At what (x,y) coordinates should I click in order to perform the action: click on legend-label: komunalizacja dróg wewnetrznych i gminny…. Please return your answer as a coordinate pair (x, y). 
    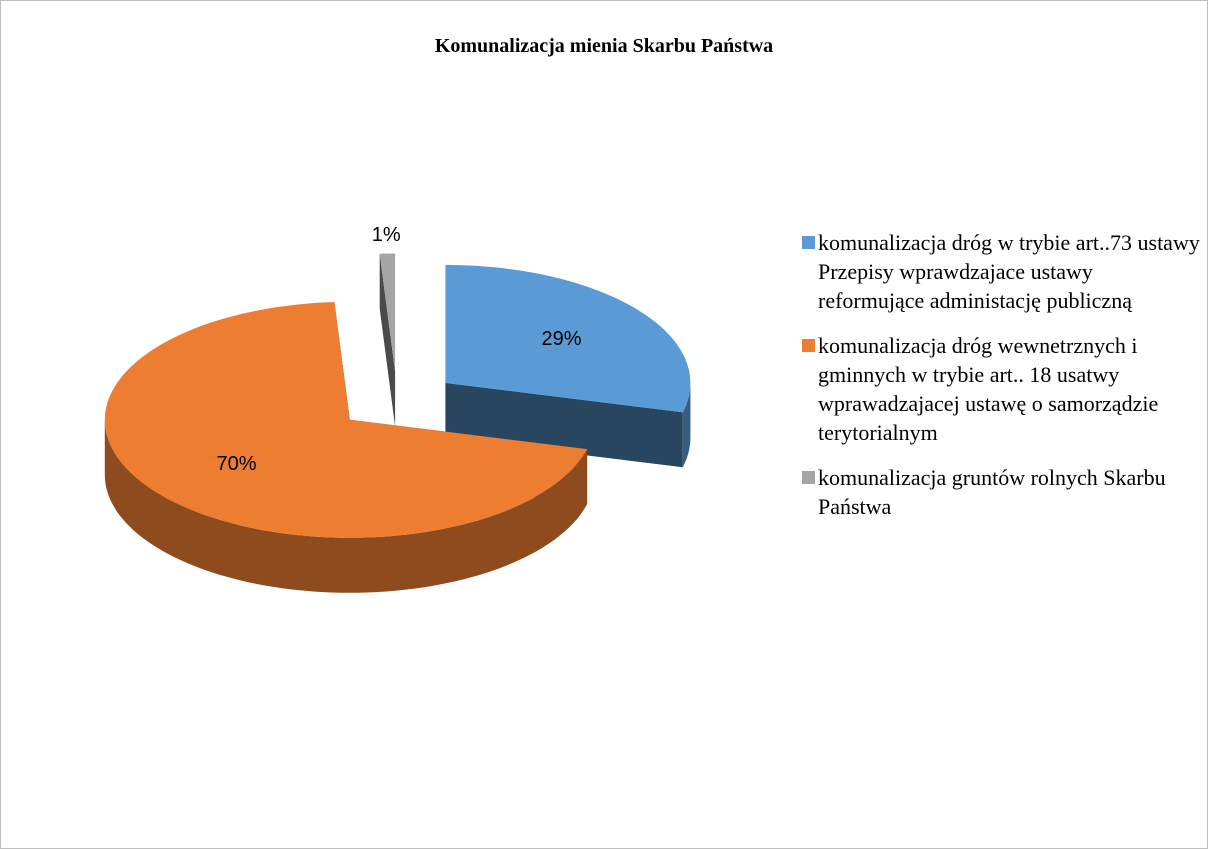
    Looking at the image, I should click on (988, 389).